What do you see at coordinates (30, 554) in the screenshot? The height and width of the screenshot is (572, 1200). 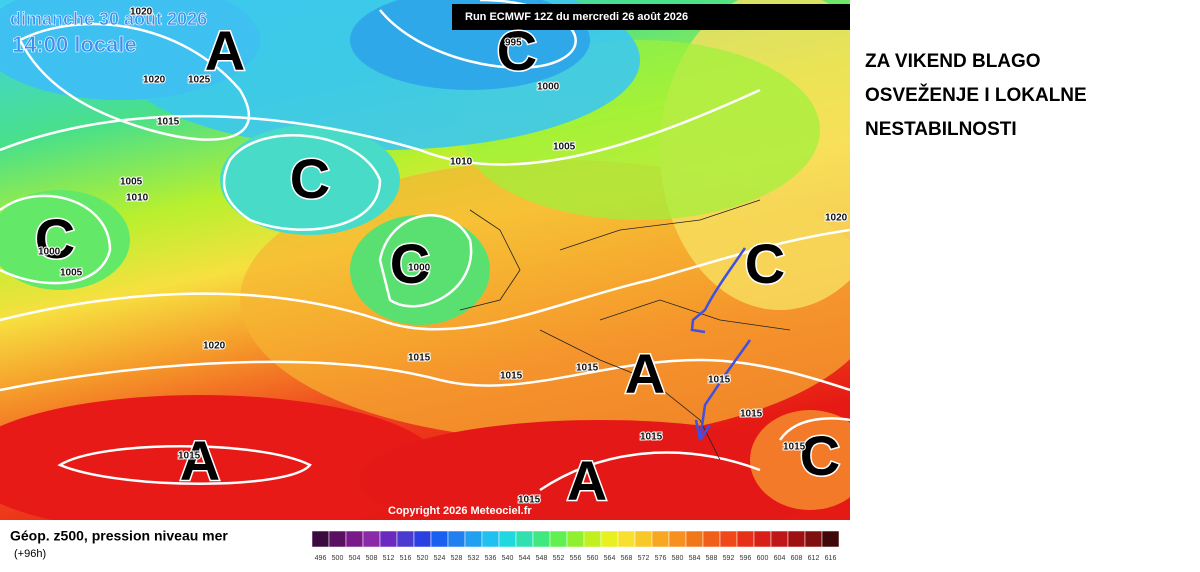 I see `lead-time: (+96h)` at bounding box center [30, 554].